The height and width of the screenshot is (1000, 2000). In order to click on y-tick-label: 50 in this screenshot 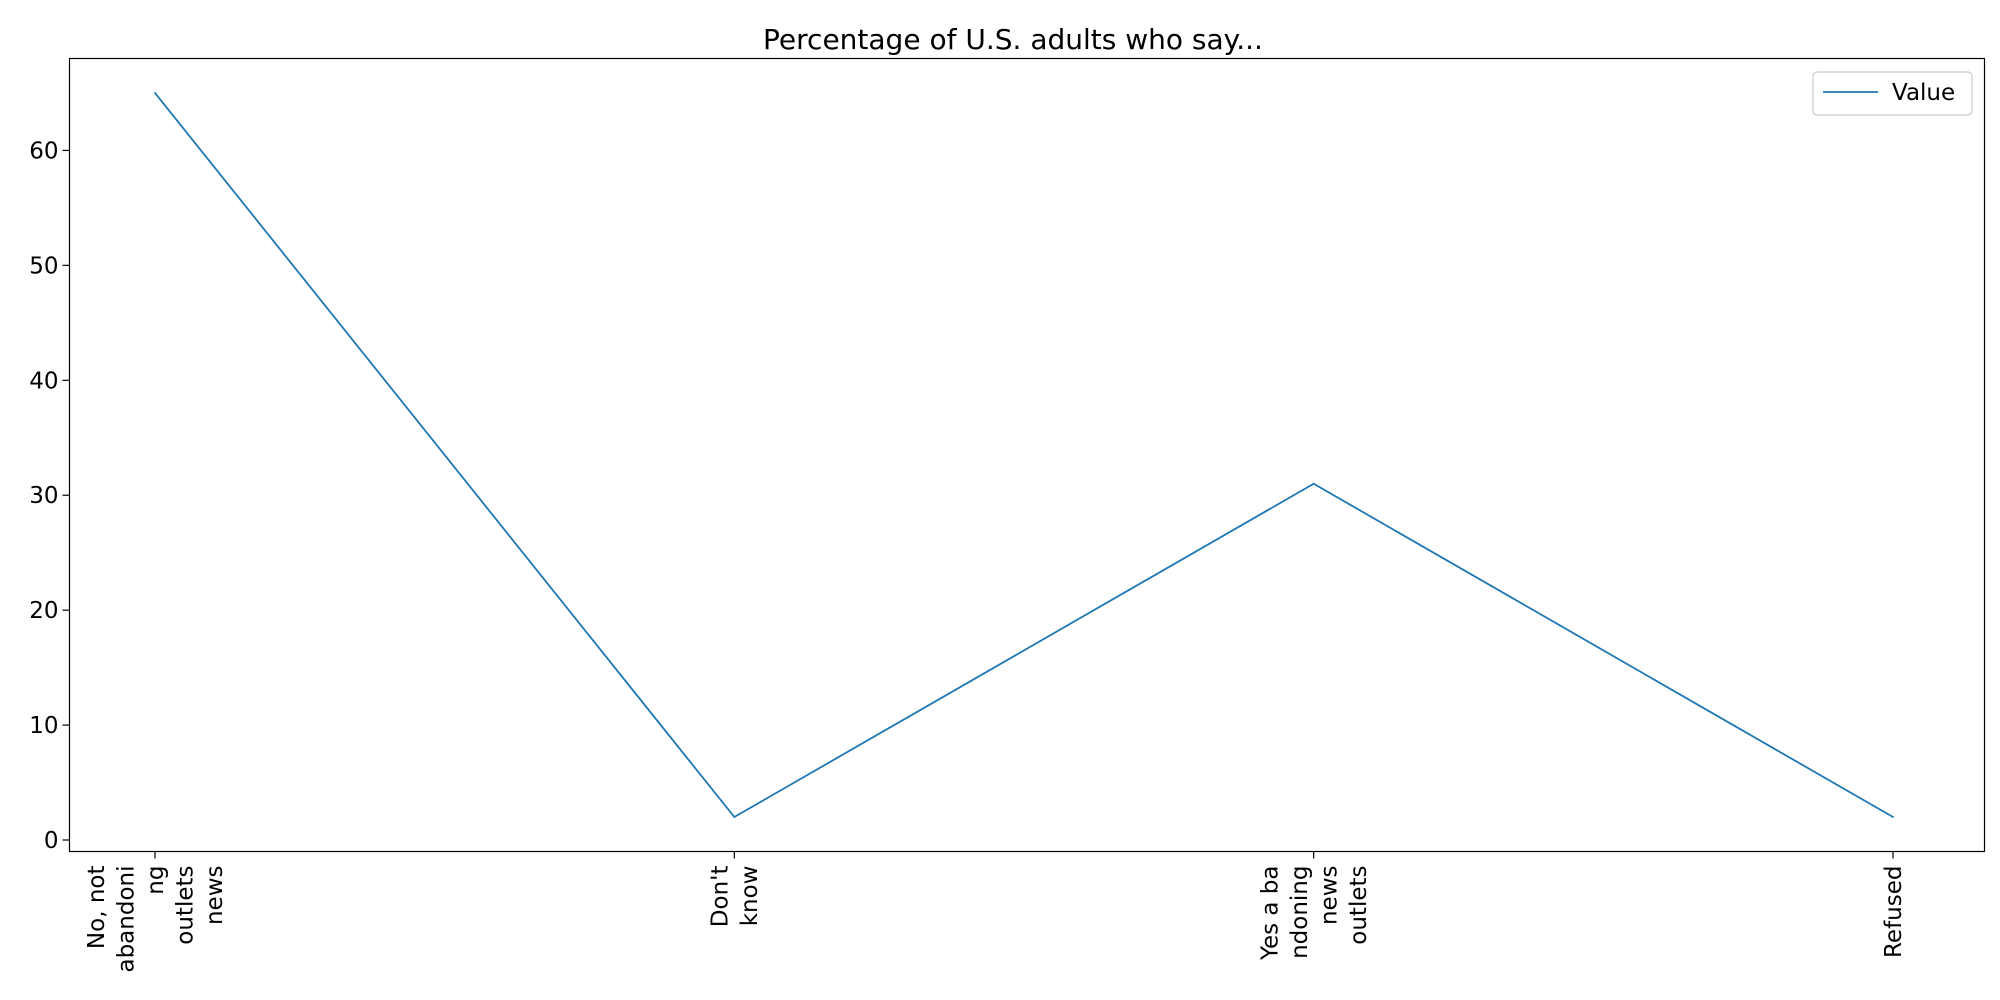, I will do `click(43, 266)`.